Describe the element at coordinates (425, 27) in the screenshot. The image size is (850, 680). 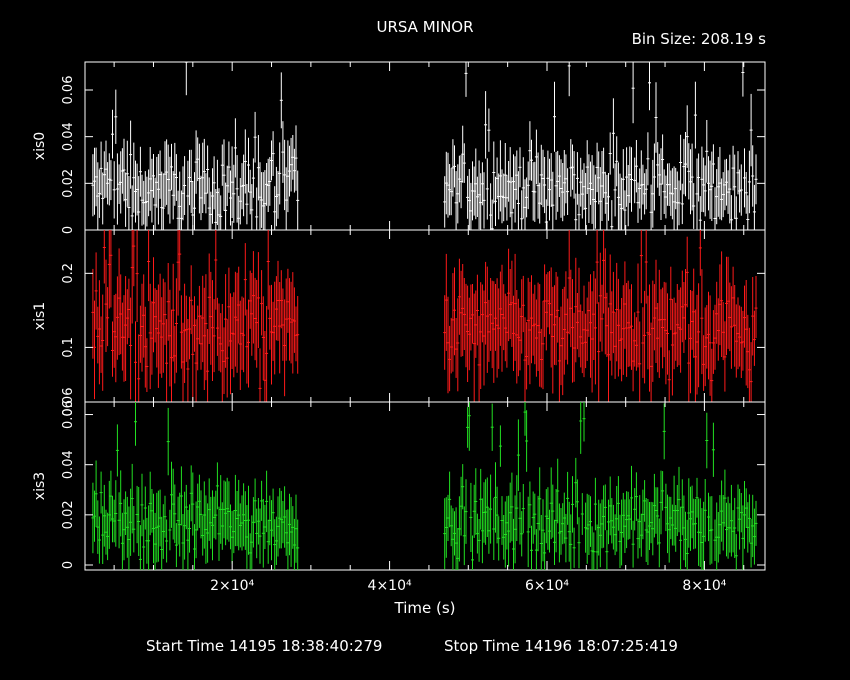
I see `chart-title: URSA MINOR` at that location.